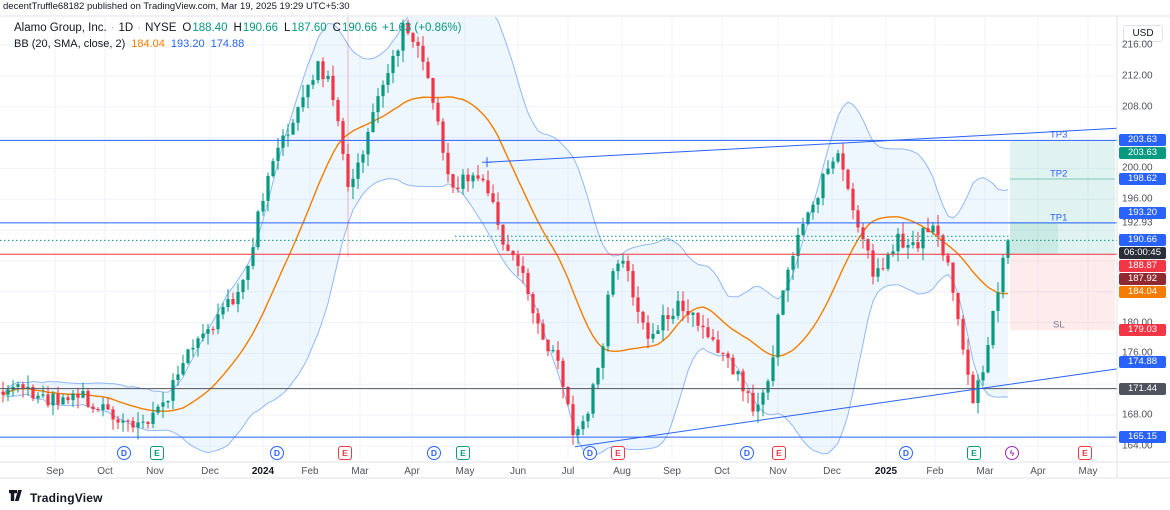 Image resolution: width=1170 pixels, height=510 pixels. I want to click on price-label-badge: 179.03, so click(1142, 330).